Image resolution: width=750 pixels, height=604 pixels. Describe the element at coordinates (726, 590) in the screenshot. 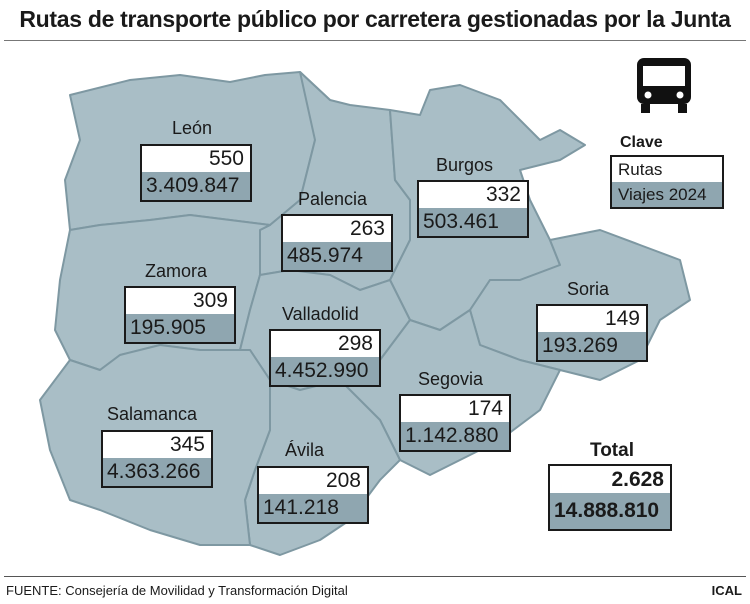

I see `credit: ICAL` at that location.